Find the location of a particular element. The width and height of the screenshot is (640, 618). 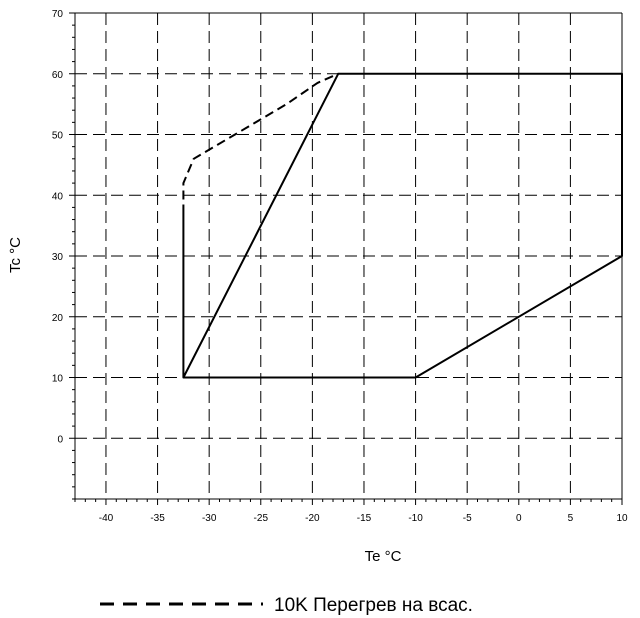

legend: 10K Перегрев на всас. is located at coordinates (286, 605).